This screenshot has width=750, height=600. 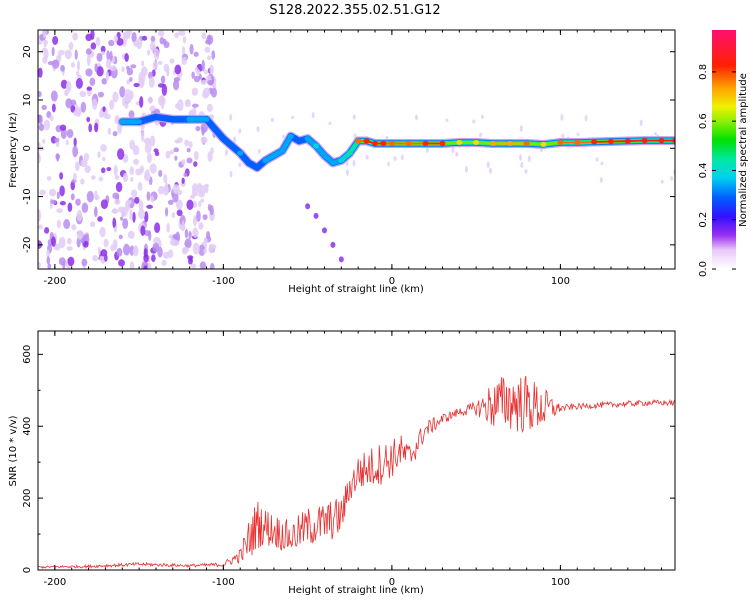 What do you see at coordinates (703, 269) in the screenshot?
I see `colorbar-tick-label: 0.0` at bounding box center [703, 269].